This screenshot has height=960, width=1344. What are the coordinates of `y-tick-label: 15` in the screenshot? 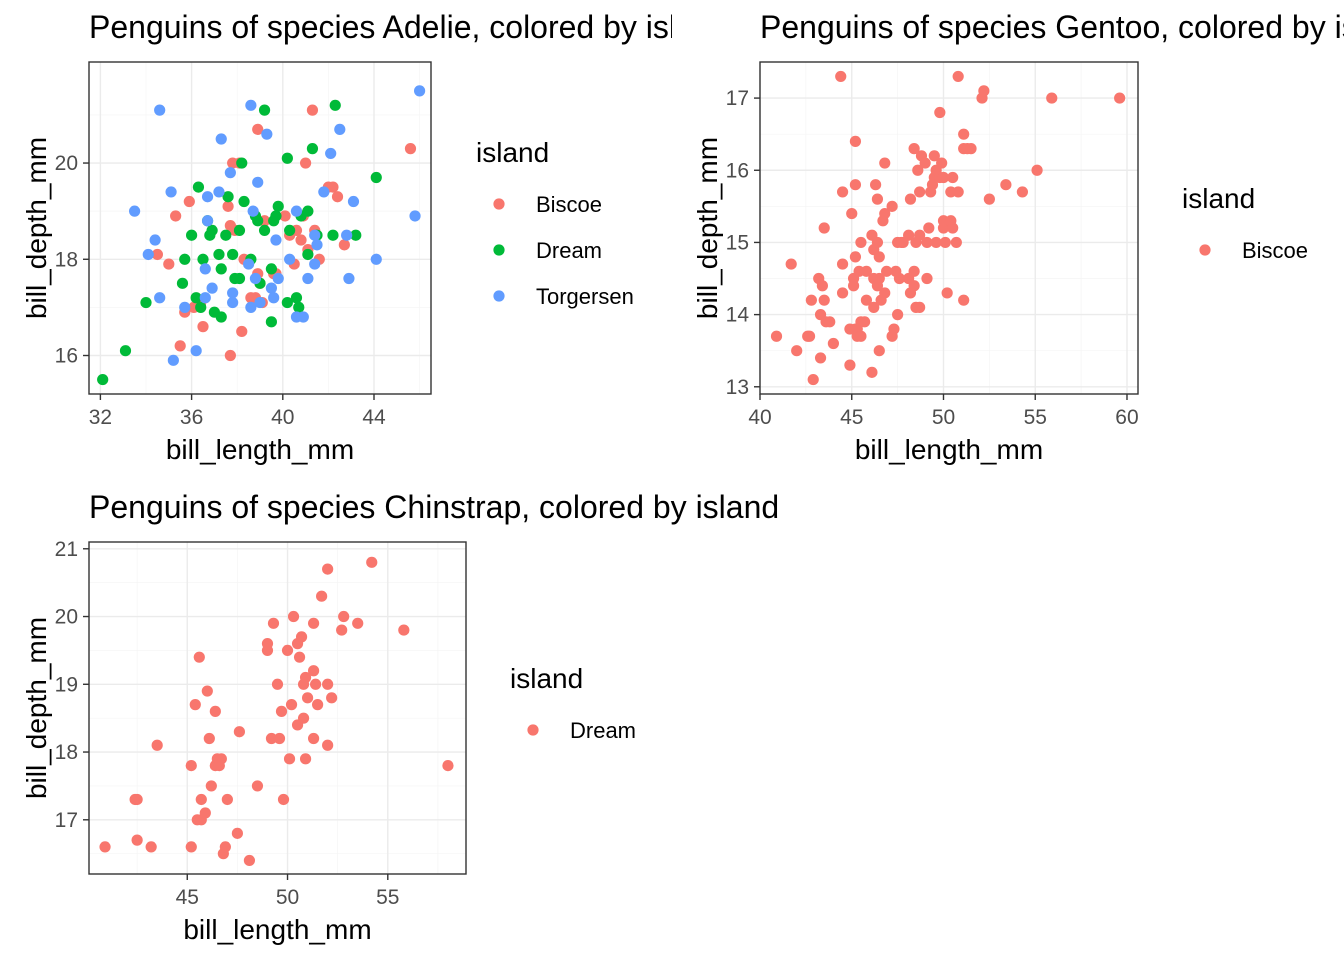 It's located at (737, 242).